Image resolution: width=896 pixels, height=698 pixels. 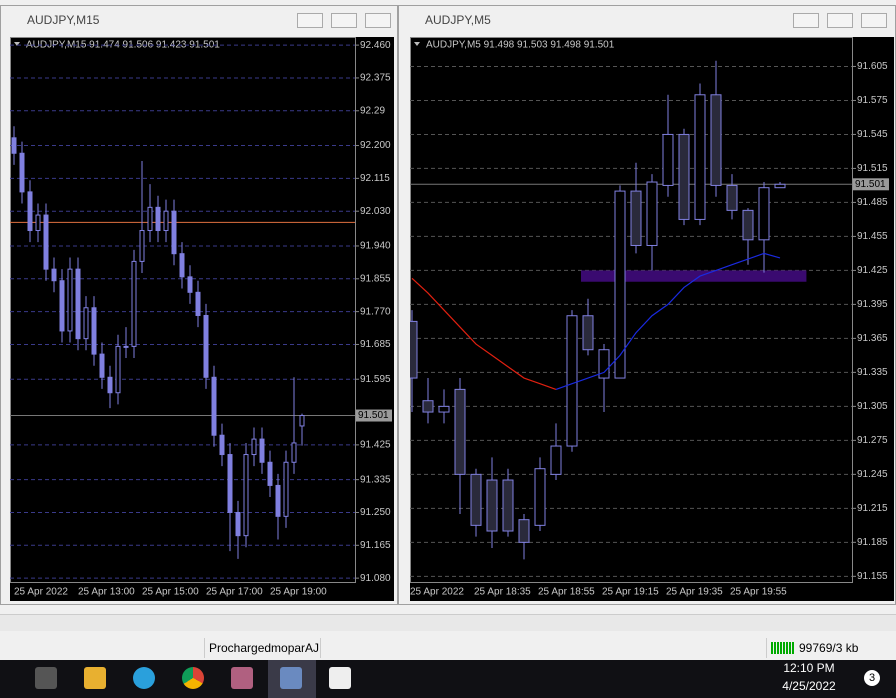 I want to click on y-tick-label: 91.515, so click(x=872, y=168).